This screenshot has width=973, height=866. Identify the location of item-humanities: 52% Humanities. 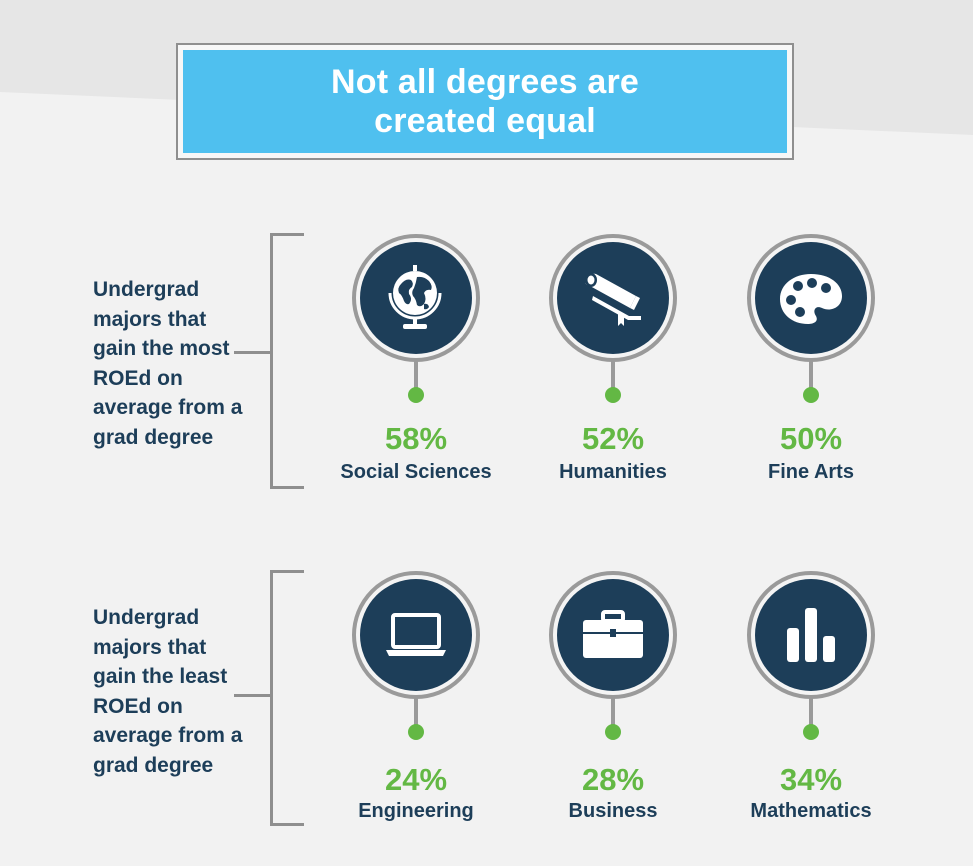
(613, 363).